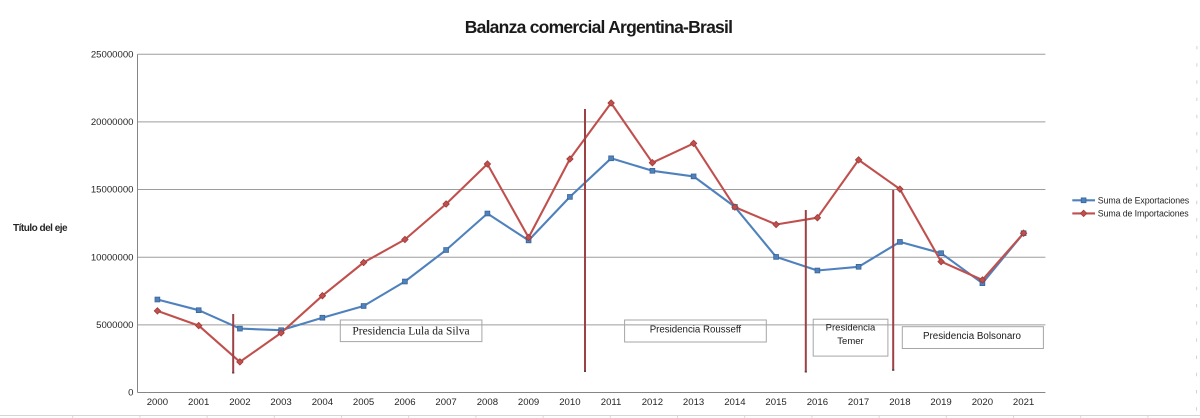 This screenshot has width=1200, height=418. I want to click on svg-text: 2017, so click(858, 402).